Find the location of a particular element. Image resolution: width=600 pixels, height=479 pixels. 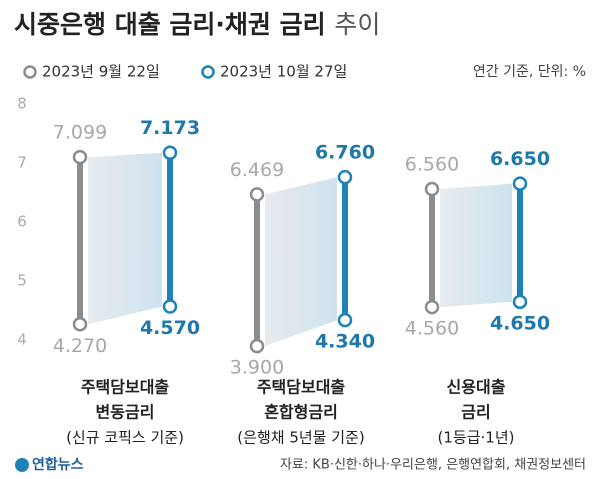

category-label: (1등급·1년) is located at coordinates (476, 438).